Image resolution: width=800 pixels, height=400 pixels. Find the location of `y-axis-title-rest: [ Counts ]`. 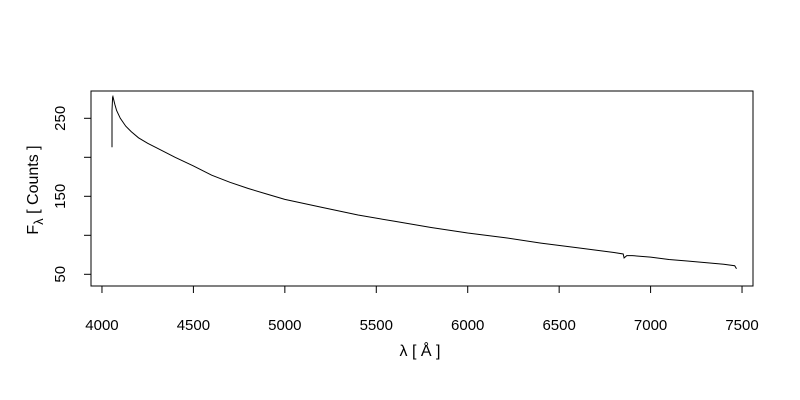

y-axis-title-rest: [ Counts ] is located at coordinates (33, 181).